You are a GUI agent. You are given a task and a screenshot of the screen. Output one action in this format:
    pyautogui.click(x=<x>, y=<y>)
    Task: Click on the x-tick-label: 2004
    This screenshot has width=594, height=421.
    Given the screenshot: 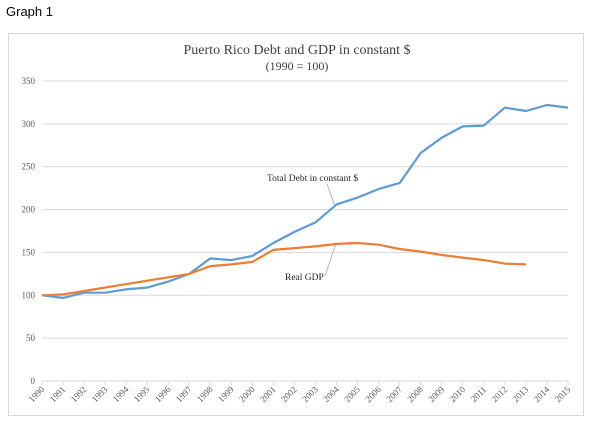 What is the action you would take?
    pyautogui.click(x=331, y=394)
    